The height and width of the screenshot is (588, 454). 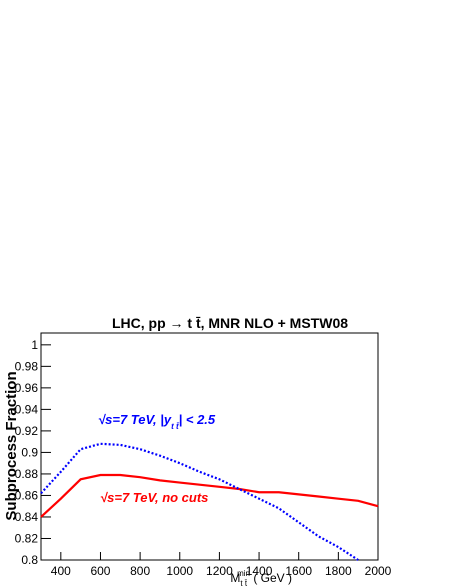 What do you see at coordinates (27, 538) in the screenshot?
I see `y-tick-label: 0.82` at bounding box center [27, 538].